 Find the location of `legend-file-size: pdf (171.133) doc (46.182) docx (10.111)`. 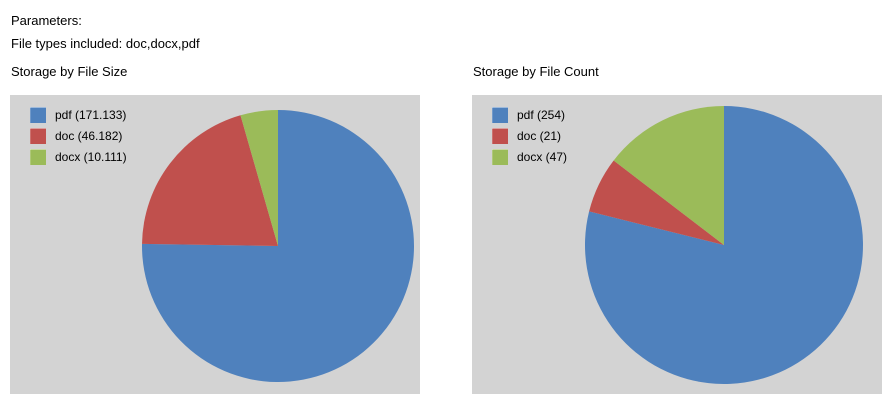

legend-file-size: pdf (171.133) doc (46.182) docx (10.111) is located at coordinates (78, 135).